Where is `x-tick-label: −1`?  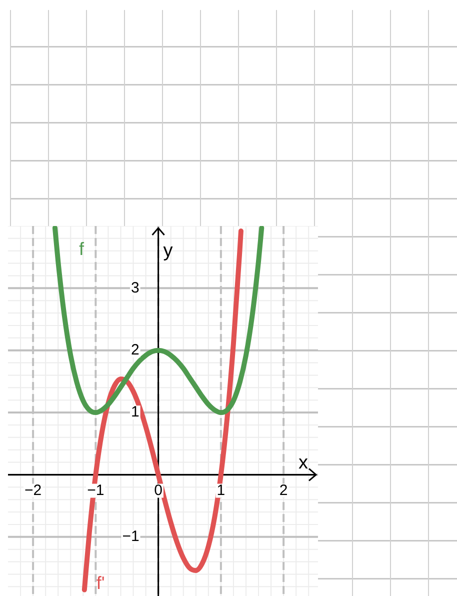 x-tick-label: −1 is located at coordinates (95, 490).